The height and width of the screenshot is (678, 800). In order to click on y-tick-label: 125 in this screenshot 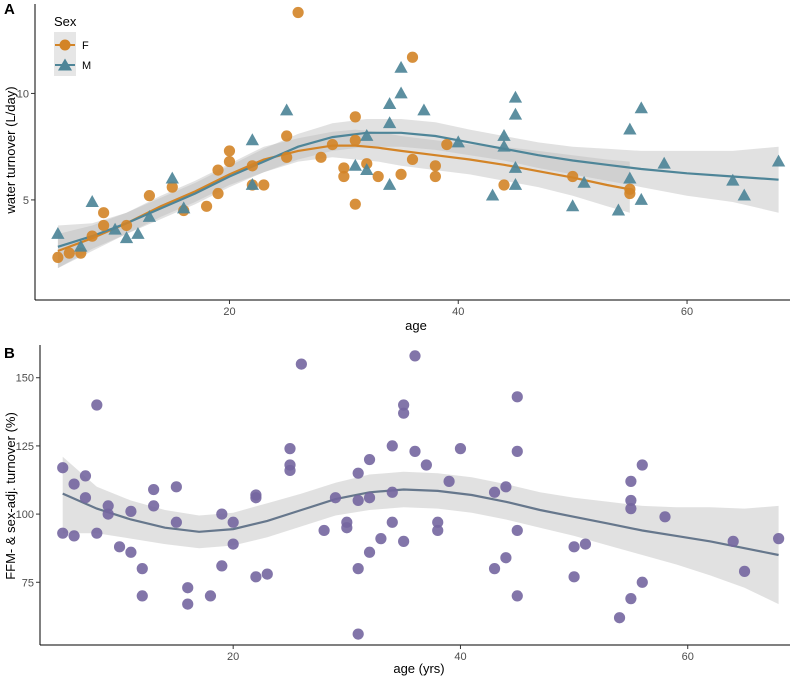, I will do `click(25, 447)`.